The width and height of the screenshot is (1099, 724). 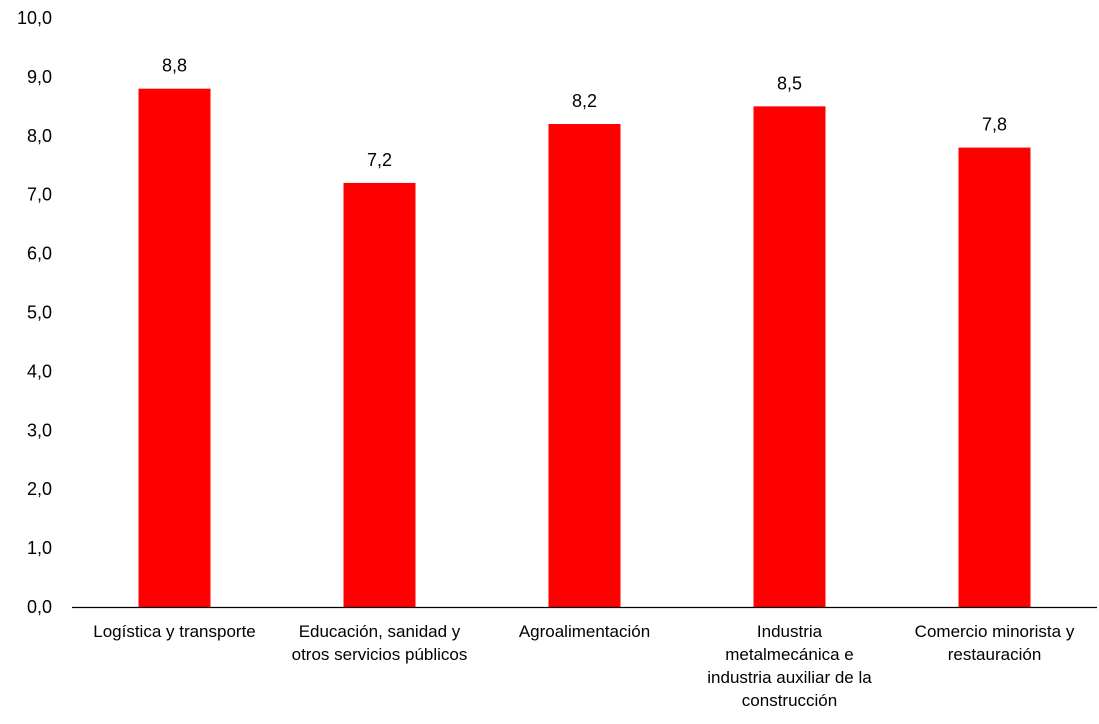 I want to click on x-category-label-line: metalmecánica e, so click(x=789, y=654).